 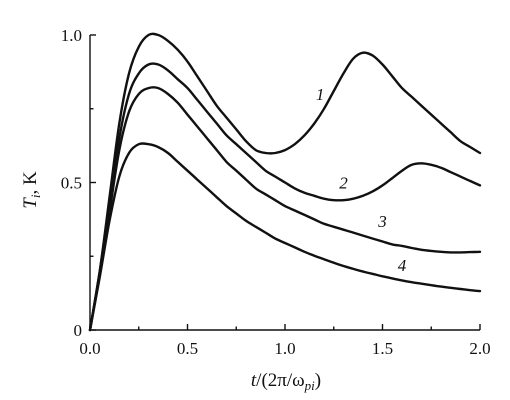 What do you see at coordinates (361, 180) in the screenshot?
I see `curve-labels: 1 2 3 4` at bounding box center [361, 180].